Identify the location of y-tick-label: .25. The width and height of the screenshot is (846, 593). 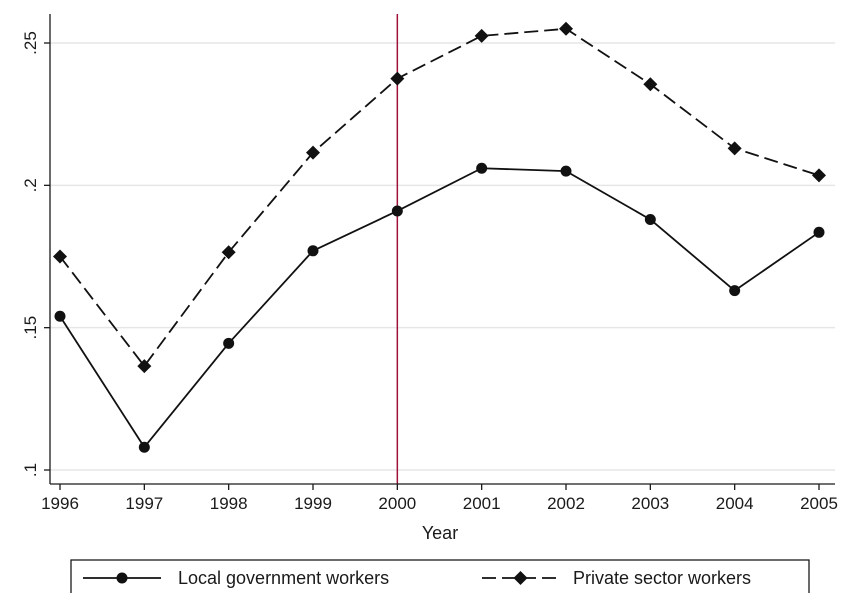
(30, 43).